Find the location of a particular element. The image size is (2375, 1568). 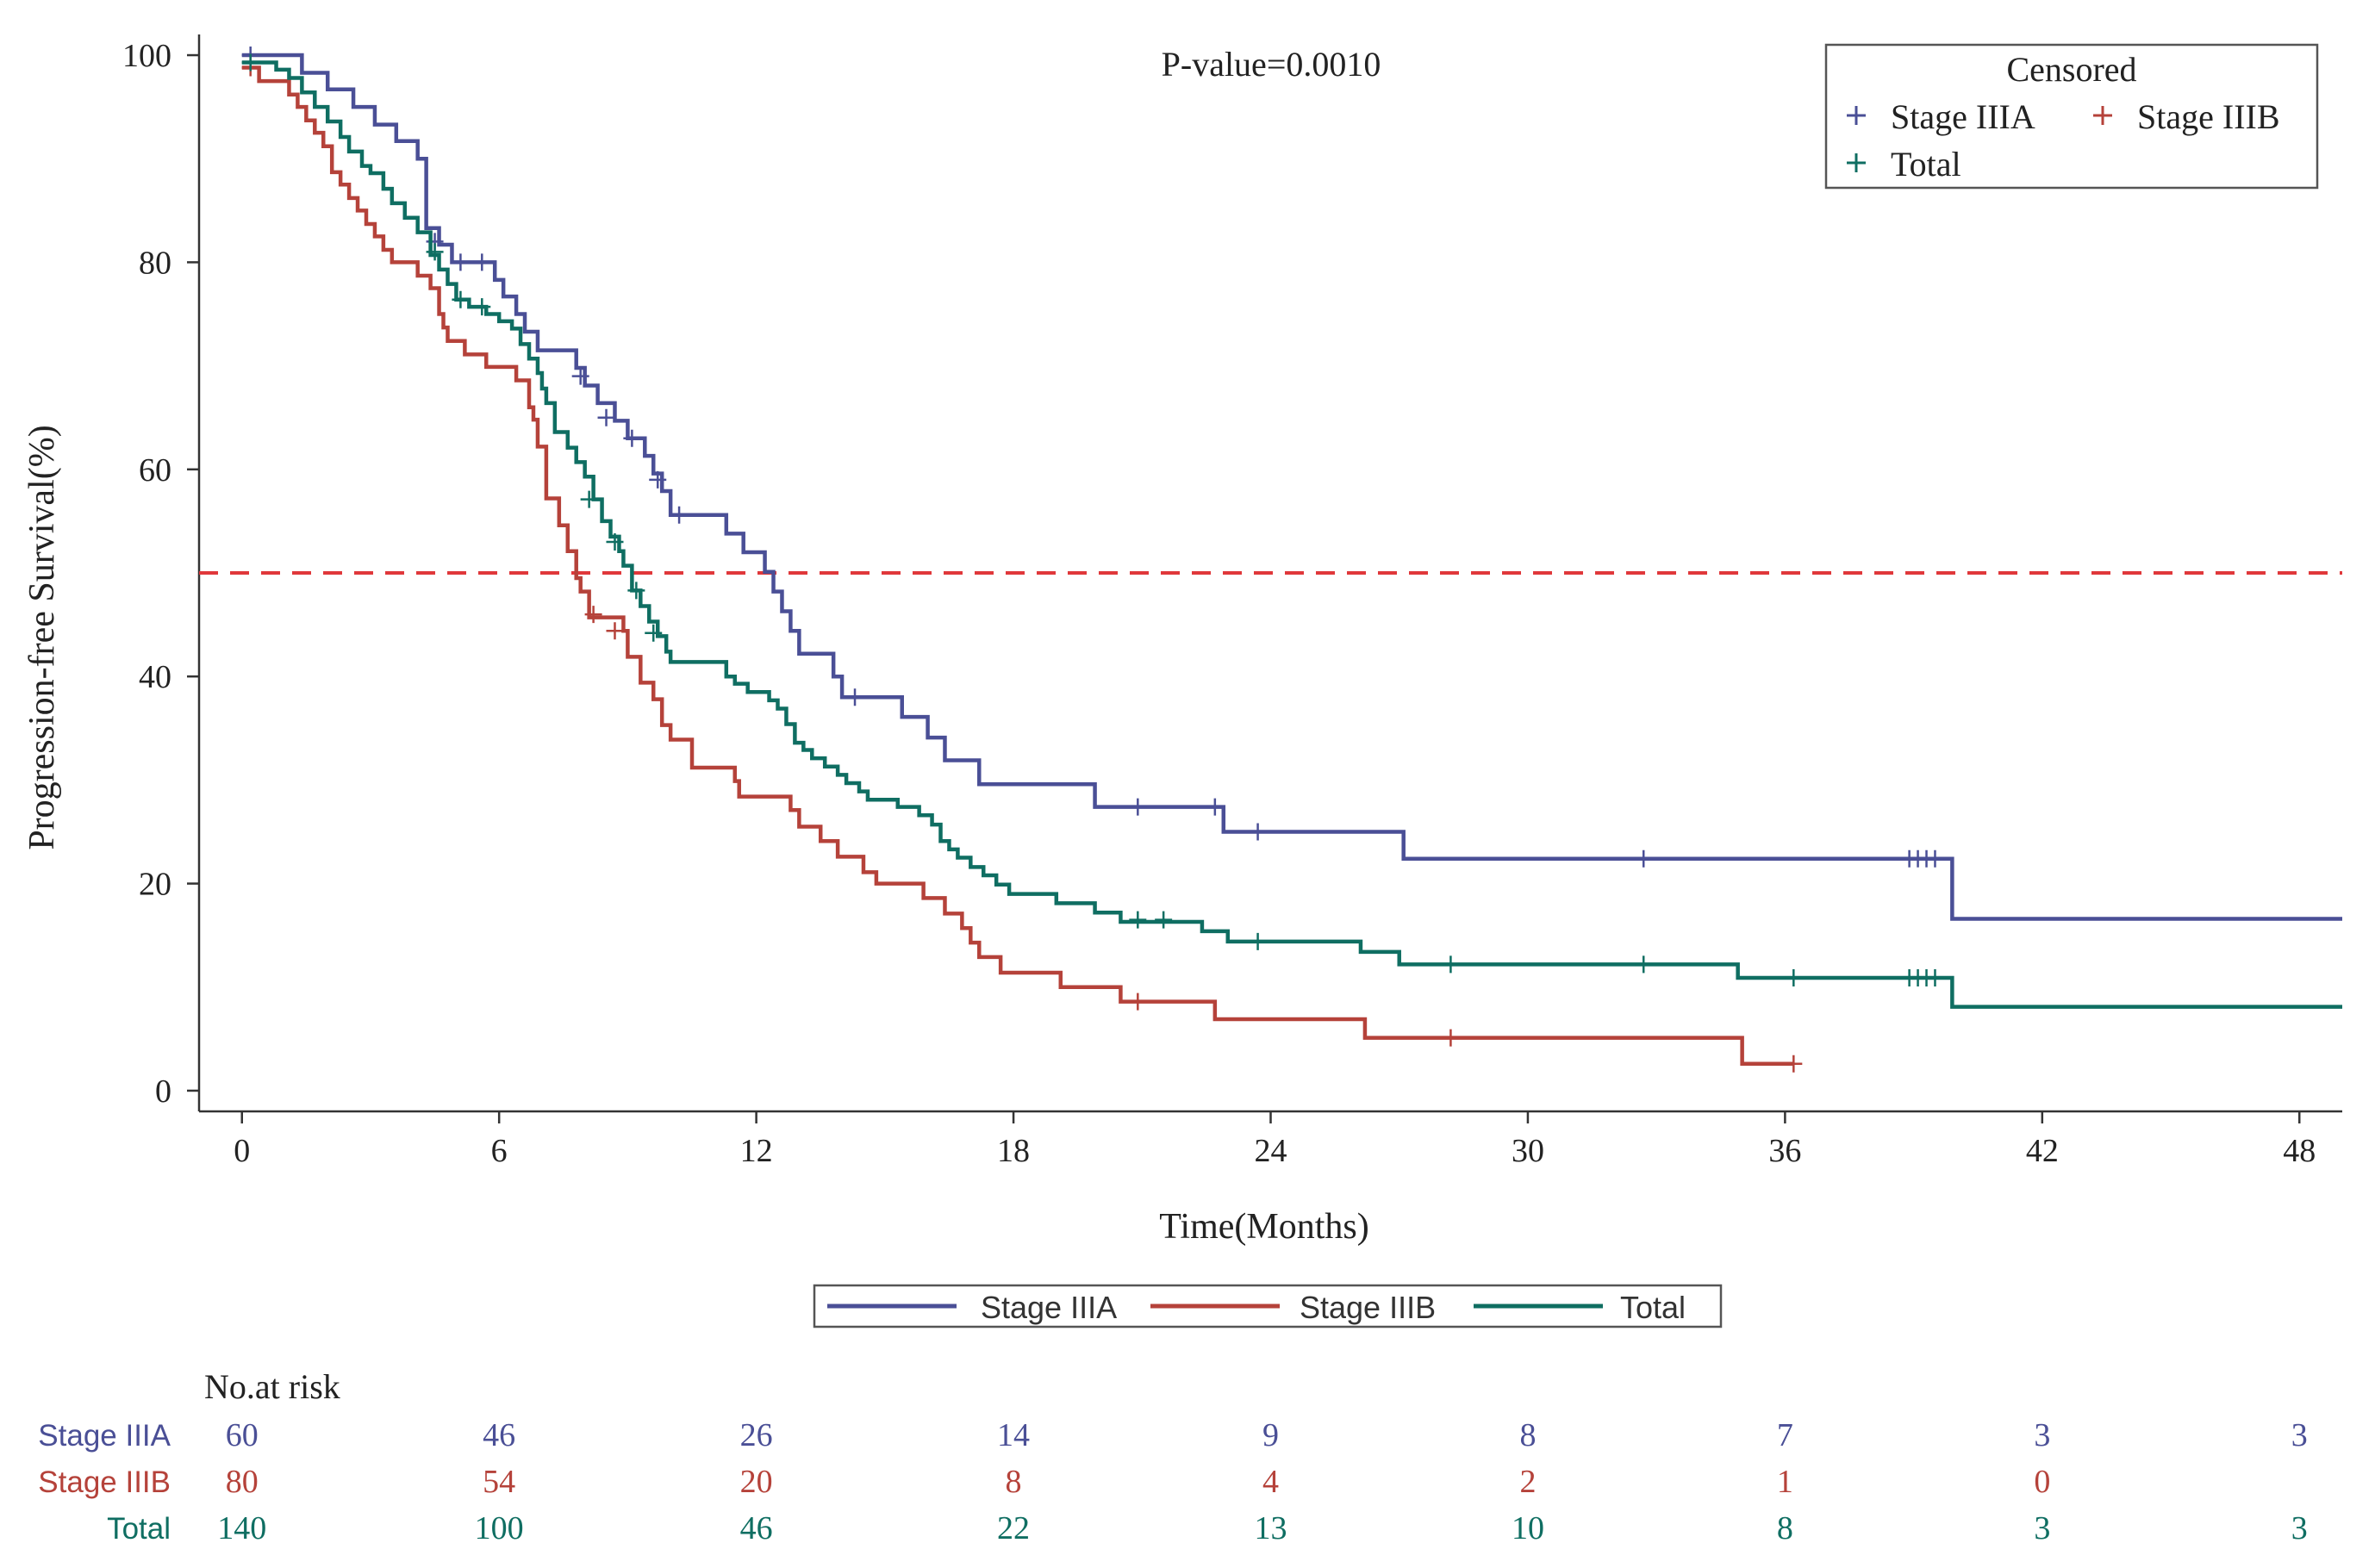

risk-count: 100 is located at coordinates (499, 1528).